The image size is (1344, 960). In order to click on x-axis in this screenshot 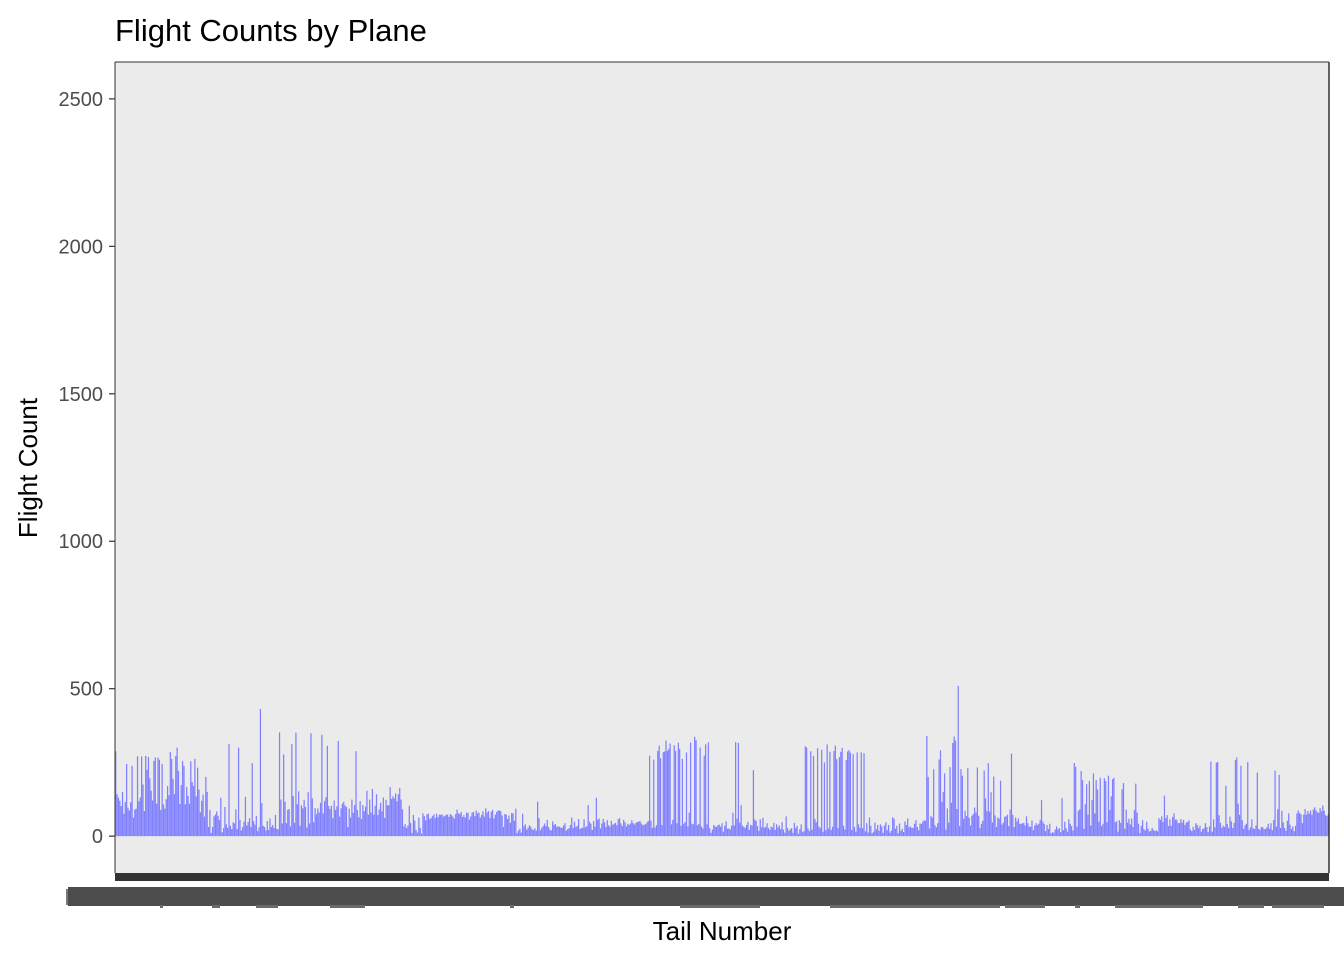, I will do `click(705, 890)`.